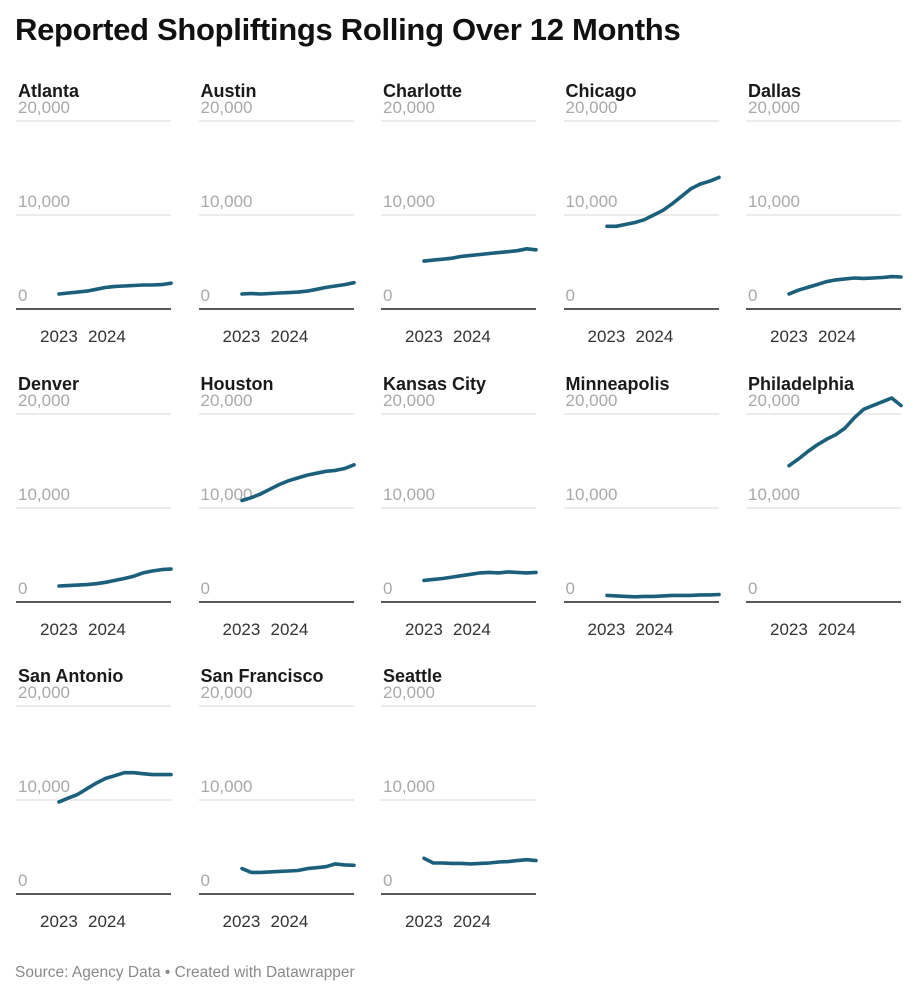 The image size is (920, 1000). I want to click on panel-san-antonio: San Antonio 0 10,000 20,000 2023 2024, so click(96, 801).